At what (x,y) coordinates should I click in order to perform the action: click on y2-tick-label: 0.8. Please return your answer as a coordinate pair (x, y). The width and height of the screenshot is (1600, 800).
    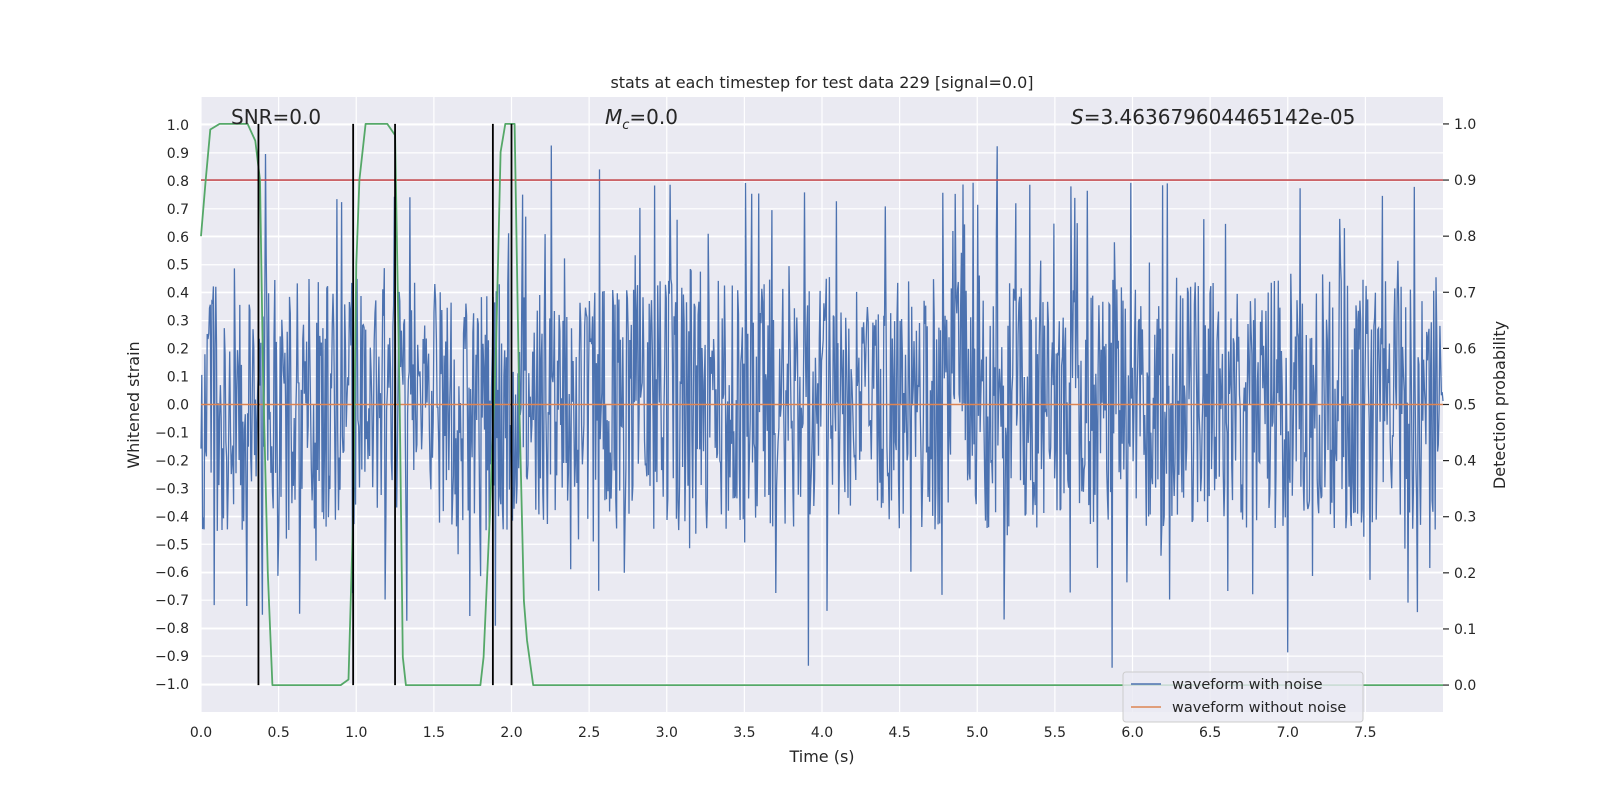
    Looking at the image, I should click on (1465, 237).